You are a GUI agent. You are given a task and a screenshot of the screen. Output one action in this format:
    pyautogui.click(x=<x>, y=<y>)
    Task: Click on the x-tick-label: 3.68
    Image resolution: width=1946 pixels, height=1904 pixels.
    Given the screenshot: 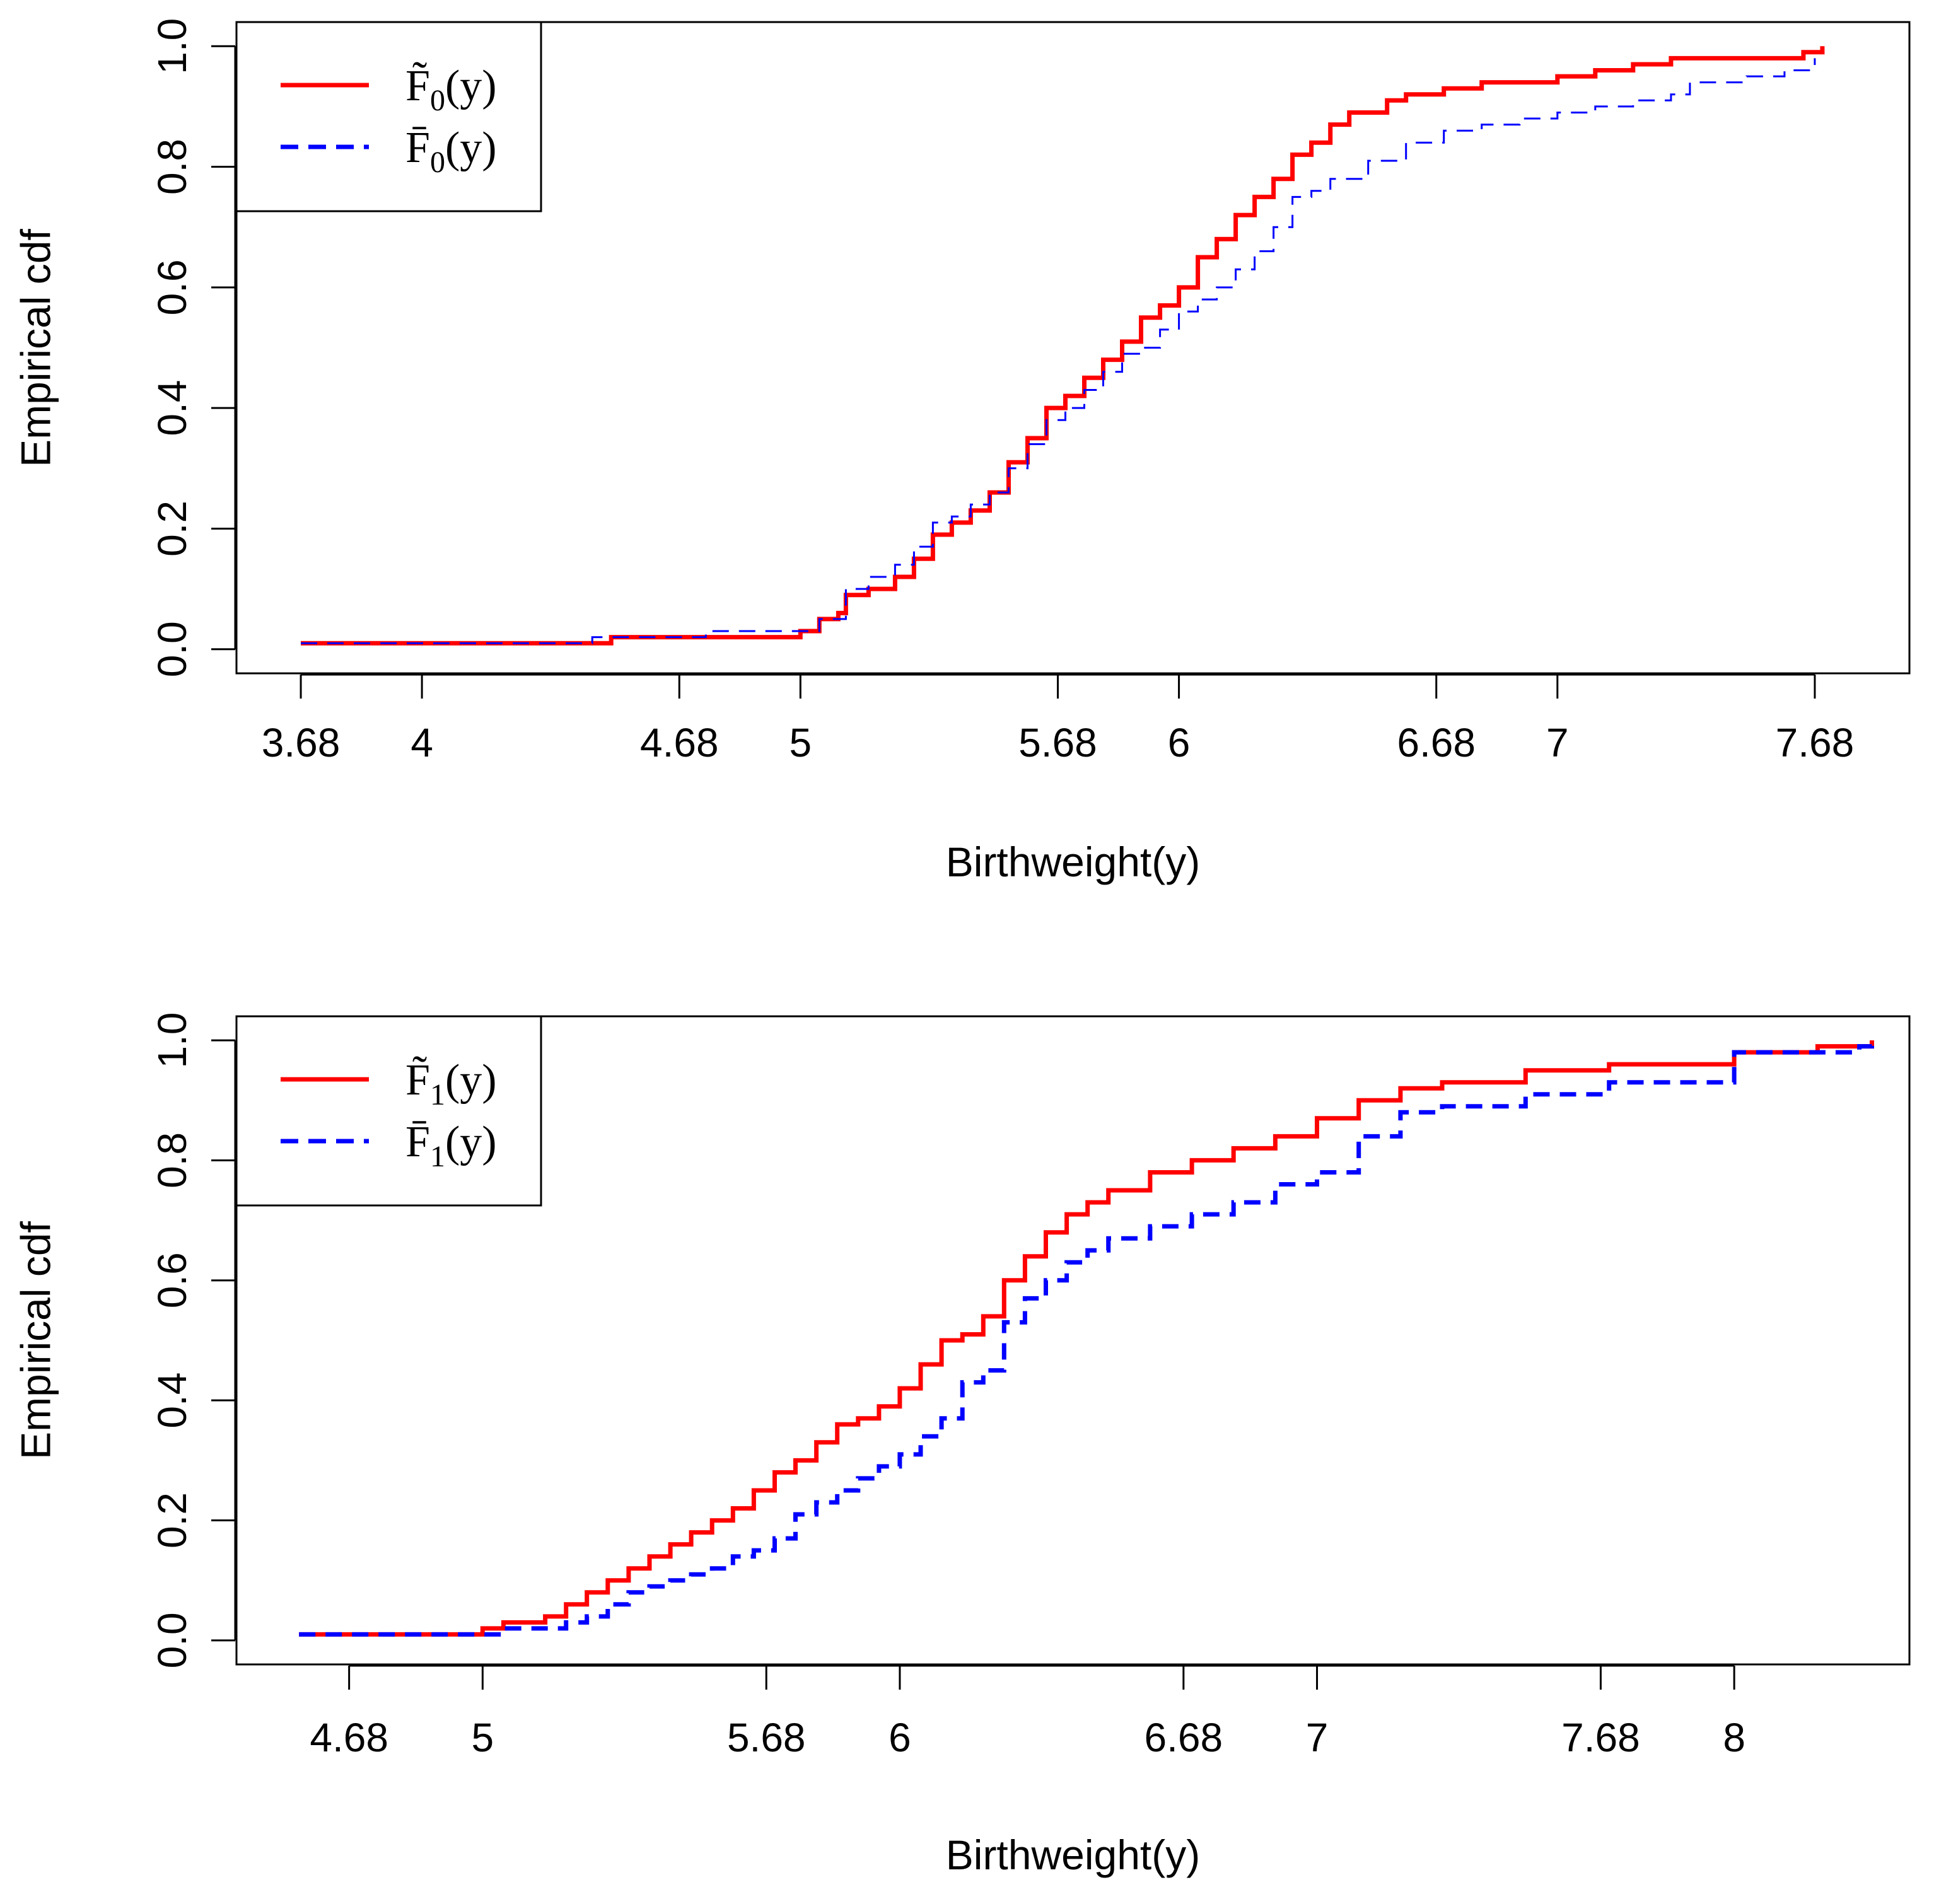 What is the action you would take?
    pyautogui.click(x=302, y=742)
    